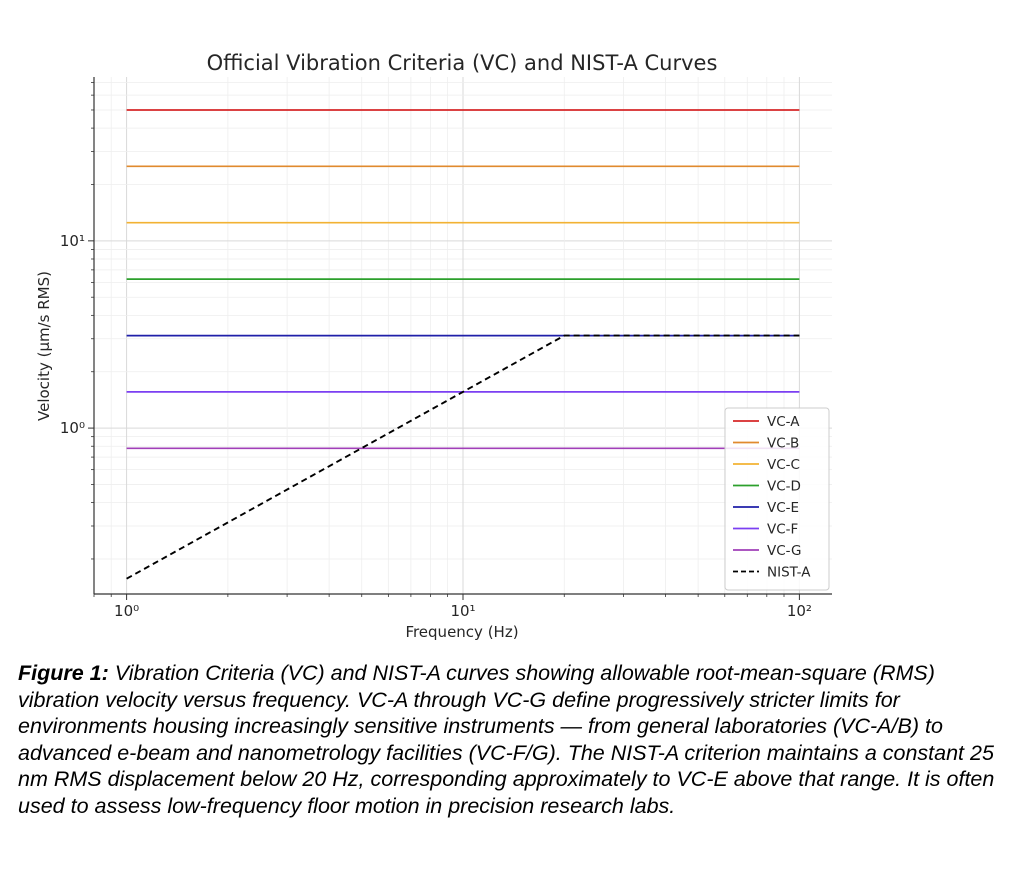 This screenshot has height=879, width=1024. I want to click on caption-label: Figure 1:, so click(63, 673).